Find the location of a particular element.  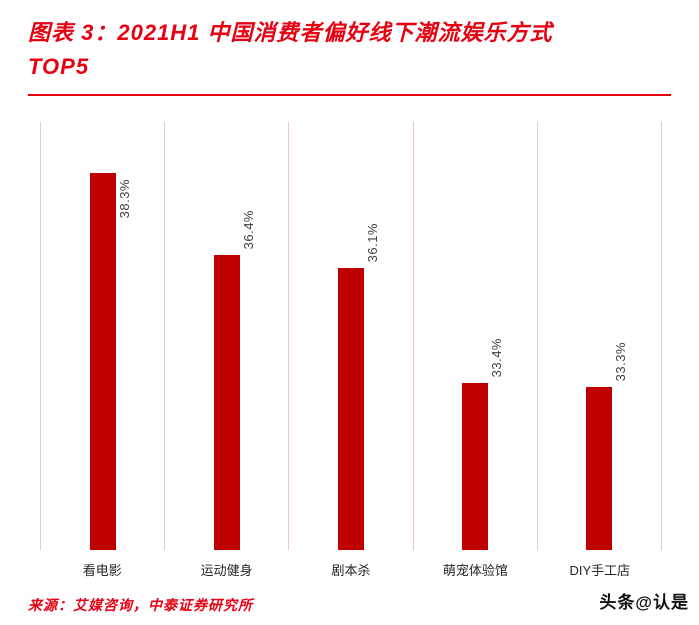

bar-value-label: 38.3% is located at coordinates (124, 199).